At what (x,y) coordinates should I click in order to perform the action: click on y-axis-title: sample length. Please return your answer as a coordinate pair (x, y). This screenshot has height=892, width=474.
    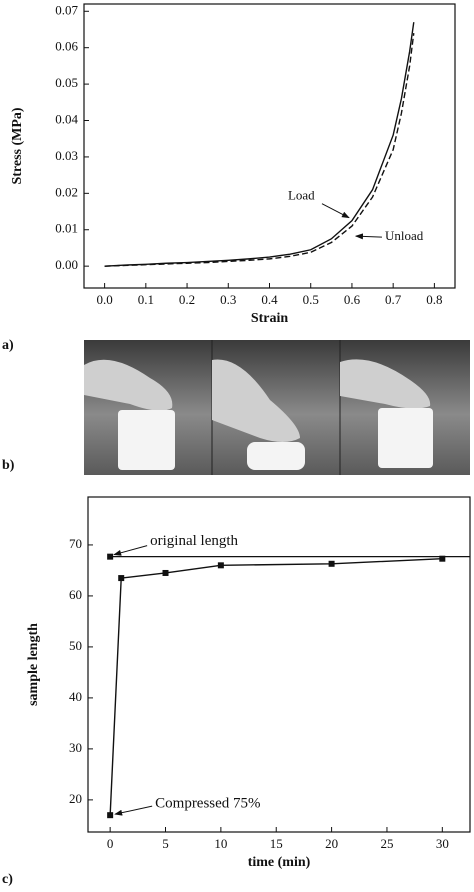
    Looking at the image, I should click on (33, 664).